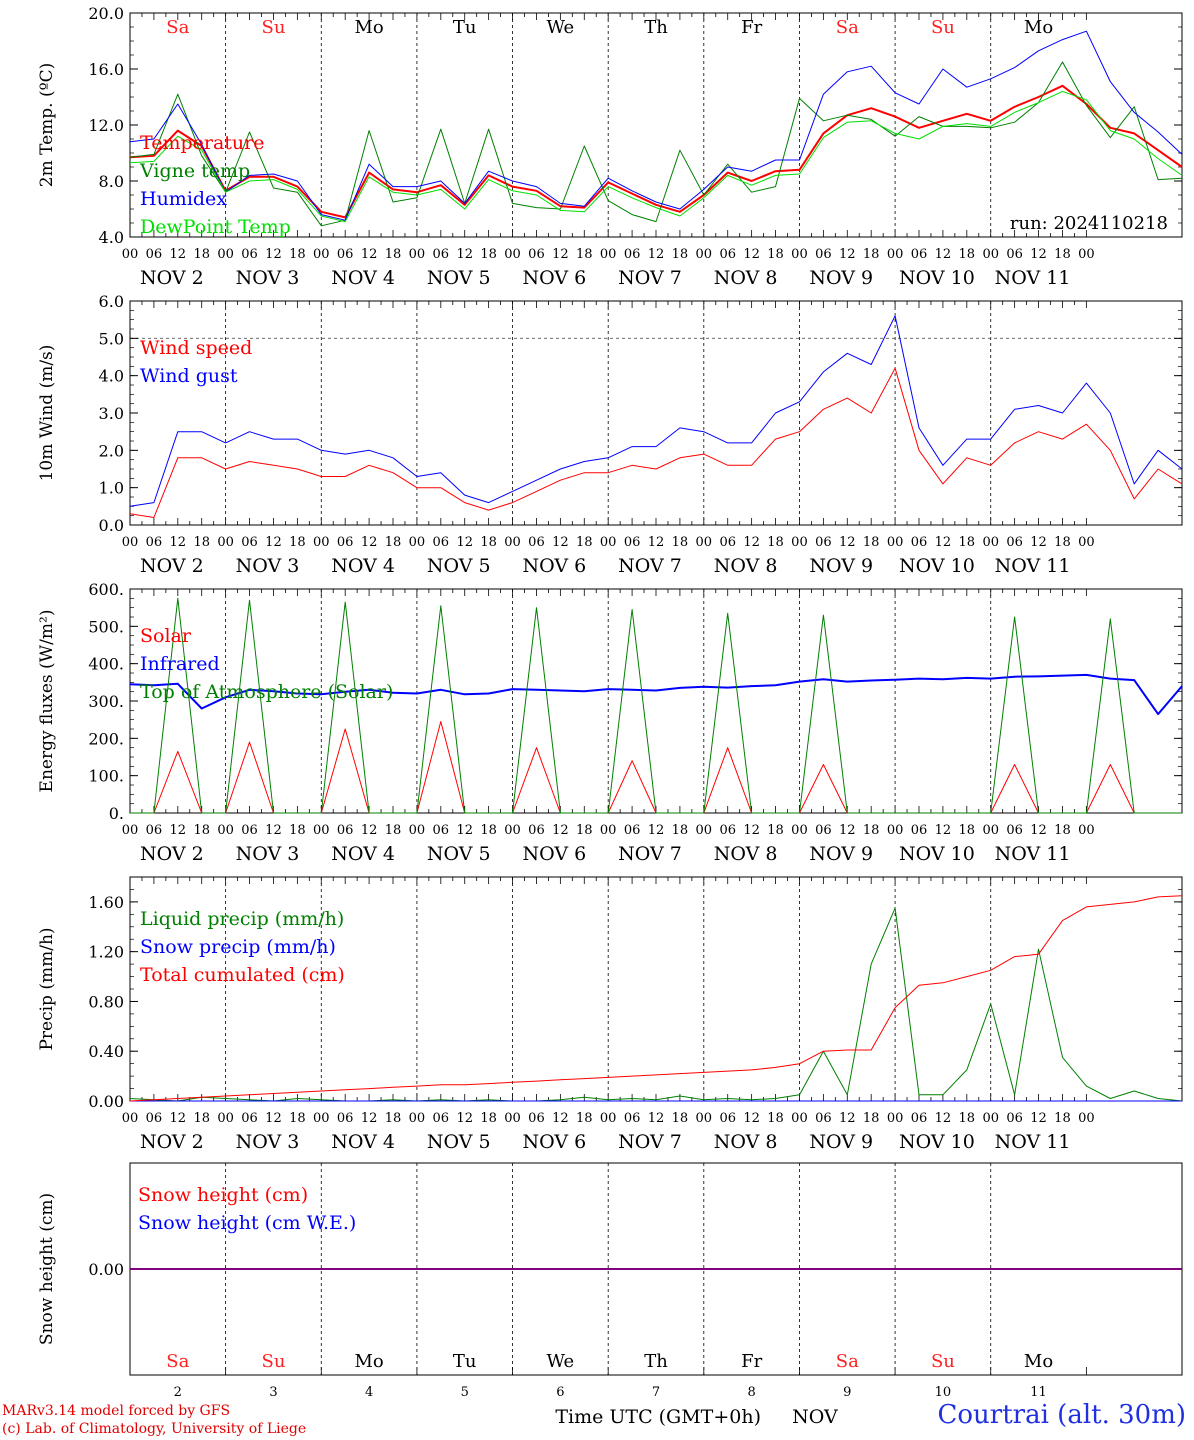 The height and width of the screenshot is (1440, 1194). Describe the element at coordinates (247, 1223) in the screenshot. I see `legend-entry: Snow height (cm W.E.)` at that location.